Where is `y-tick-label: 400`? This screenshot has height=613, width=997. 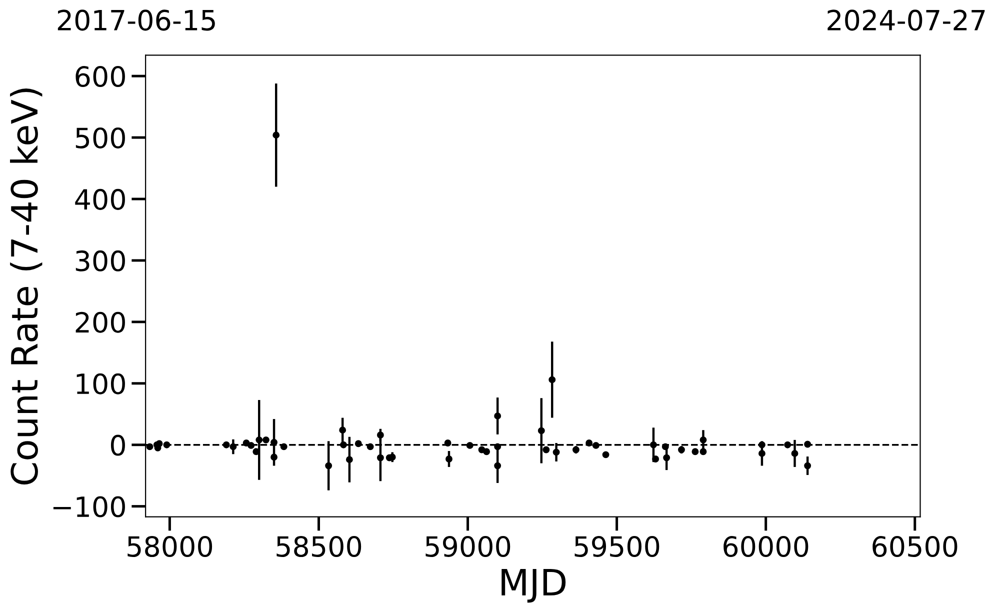
y-tick-label: 400 is located at coordinates (100, 199).